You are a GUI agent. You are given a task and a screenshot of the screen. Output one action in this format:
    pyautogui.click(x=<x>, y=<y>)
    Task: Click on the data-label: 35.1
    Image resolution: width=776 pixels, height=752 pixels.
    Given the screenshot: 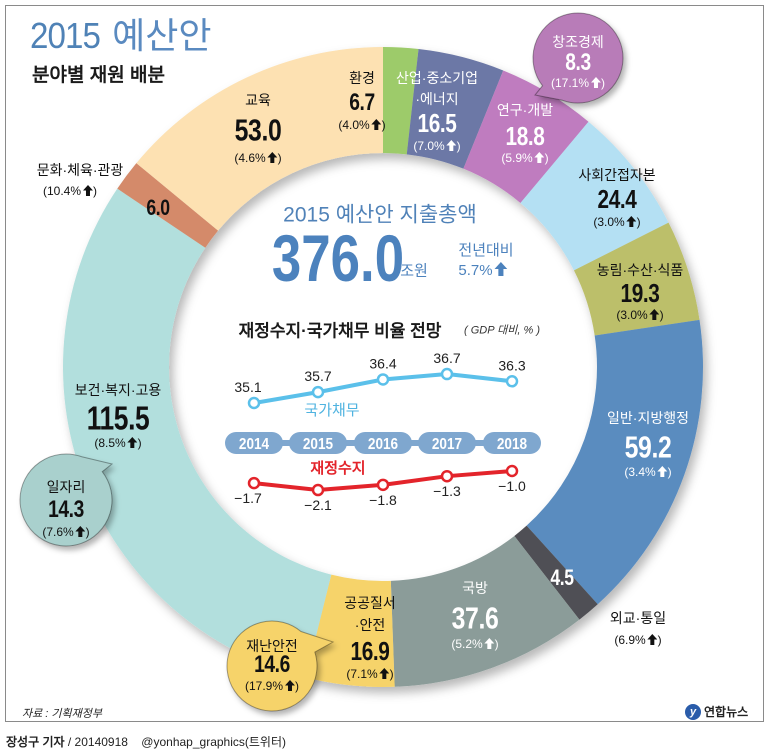 What is the action you would take?
    pyautogui.click(x=247, y=387)
    